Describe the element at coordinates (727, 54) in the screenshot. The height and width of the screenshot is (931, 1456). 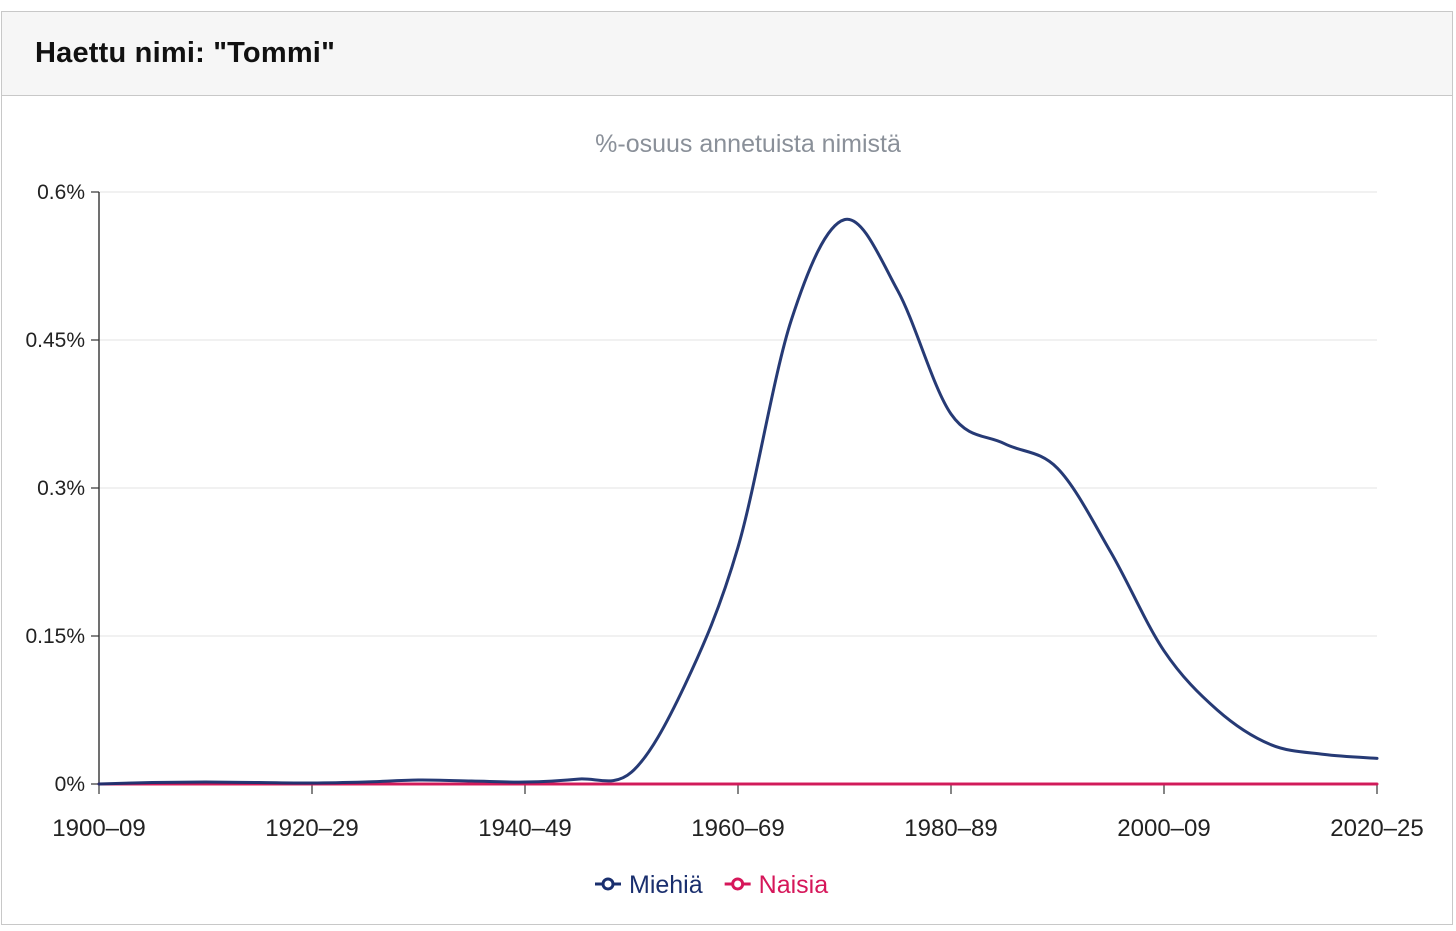
I see `card-header: Haettu nimi: "Tommi"` at that location.